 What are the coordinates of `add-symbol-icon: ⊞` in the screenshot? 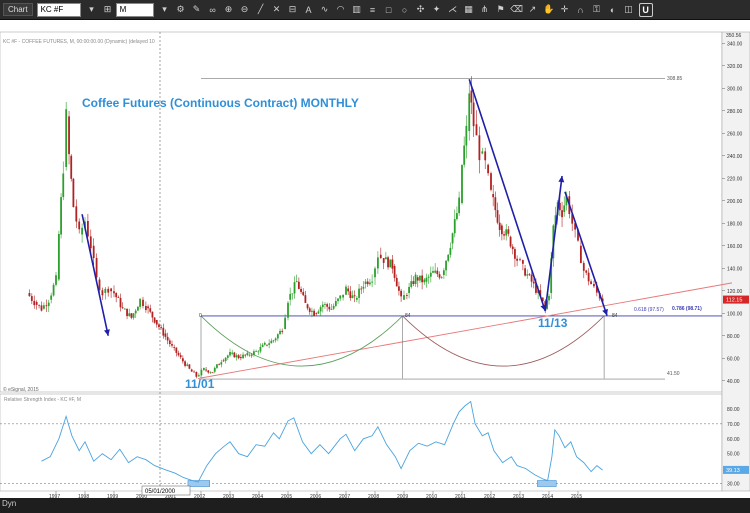 It's located at (107, 9).